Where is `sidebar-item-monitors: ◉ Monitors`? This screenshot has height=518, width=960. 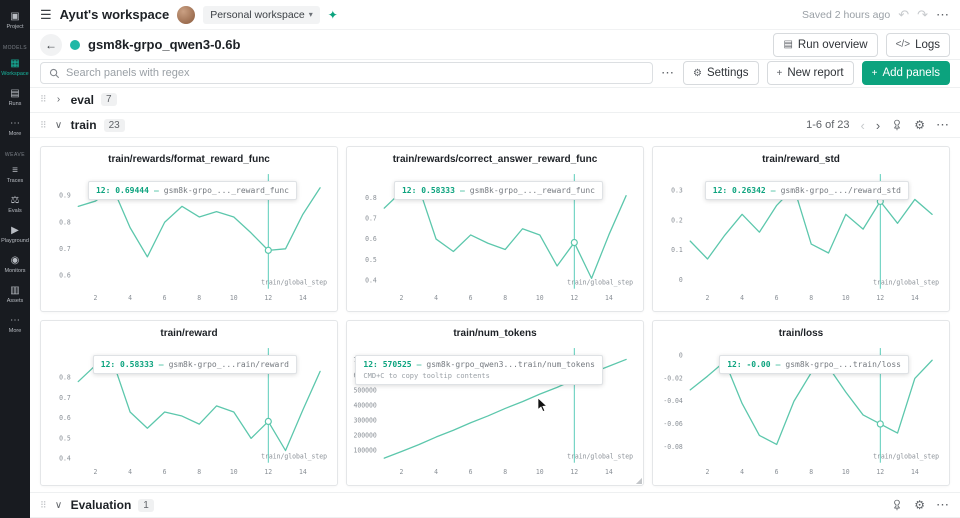 sidebar-item-monitors: ◉ Monitors is located at coordinates (15, 264).